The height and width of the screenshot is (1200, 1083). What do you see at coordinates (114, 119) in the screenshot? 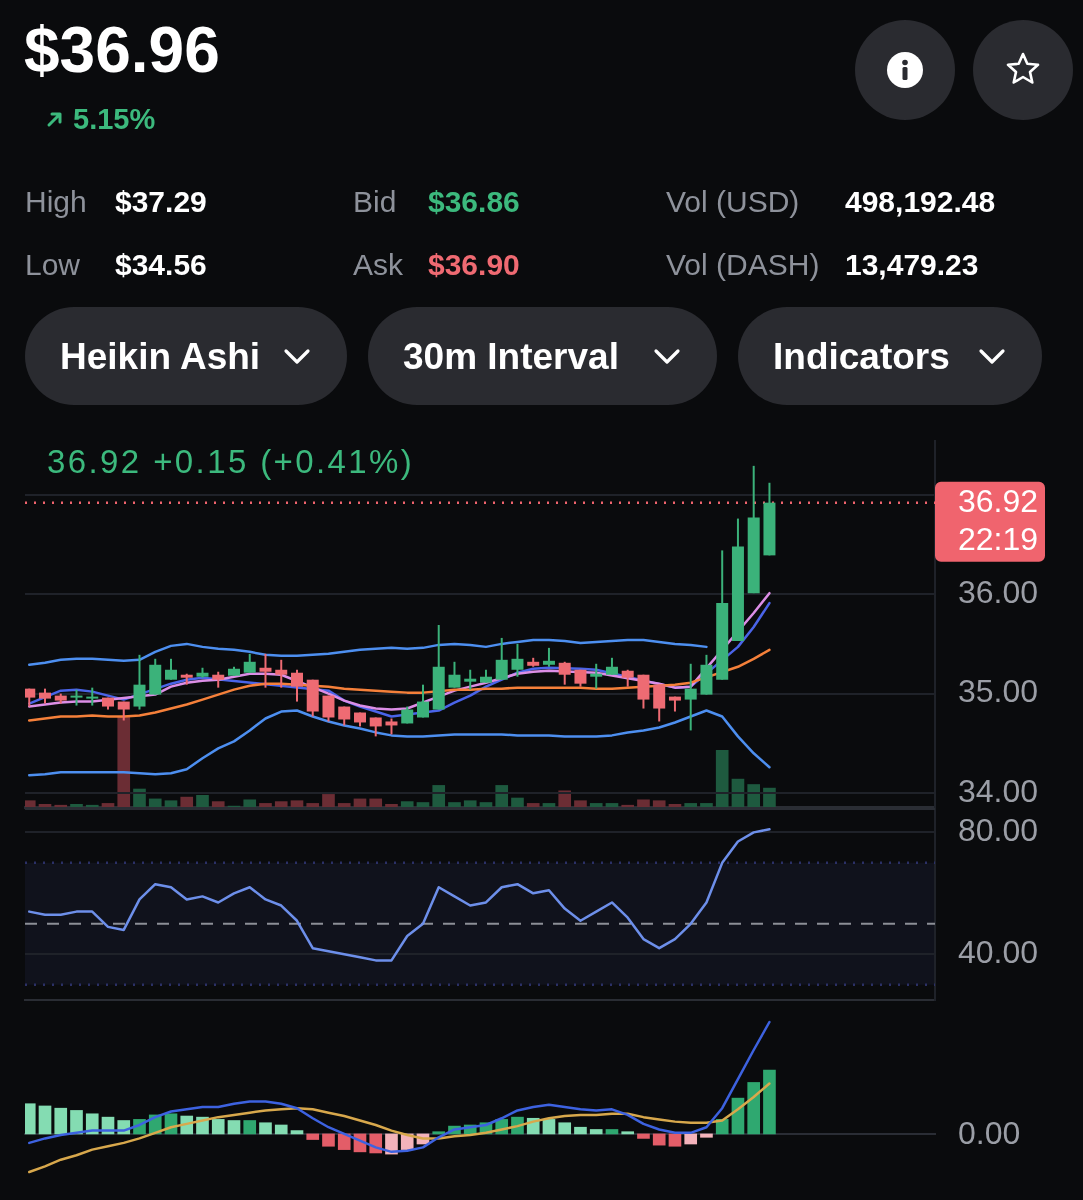
I see `text: 5.15%` at bounding box center [114, 119].